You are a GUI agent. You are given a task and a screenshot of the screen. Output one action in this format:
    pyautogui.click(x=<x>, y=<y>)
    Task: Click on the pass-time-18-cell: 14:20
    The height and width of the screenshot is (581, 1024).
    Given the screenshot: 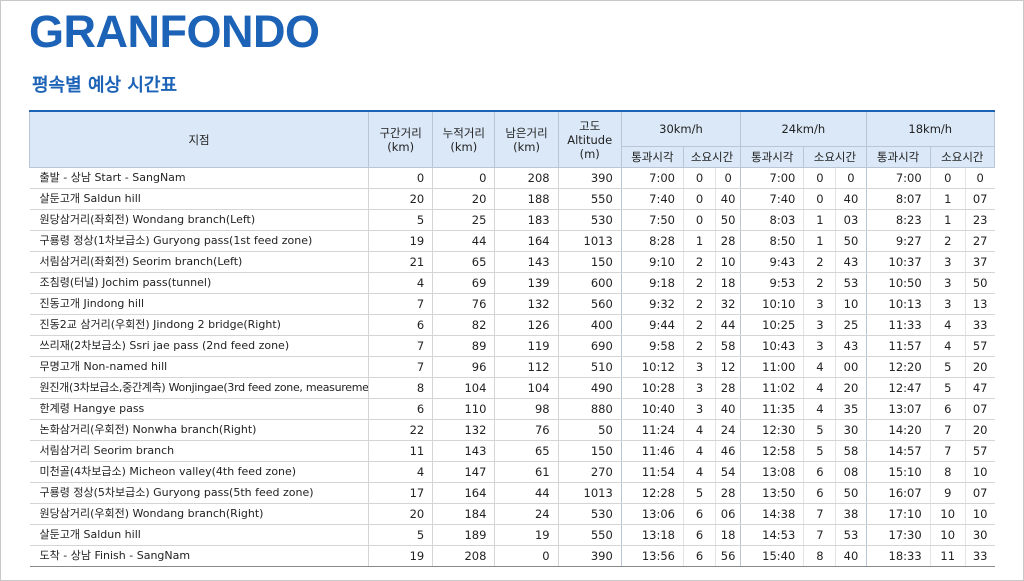 What is the action you would take?
    pyautogui.click(x=898, y=430)
    